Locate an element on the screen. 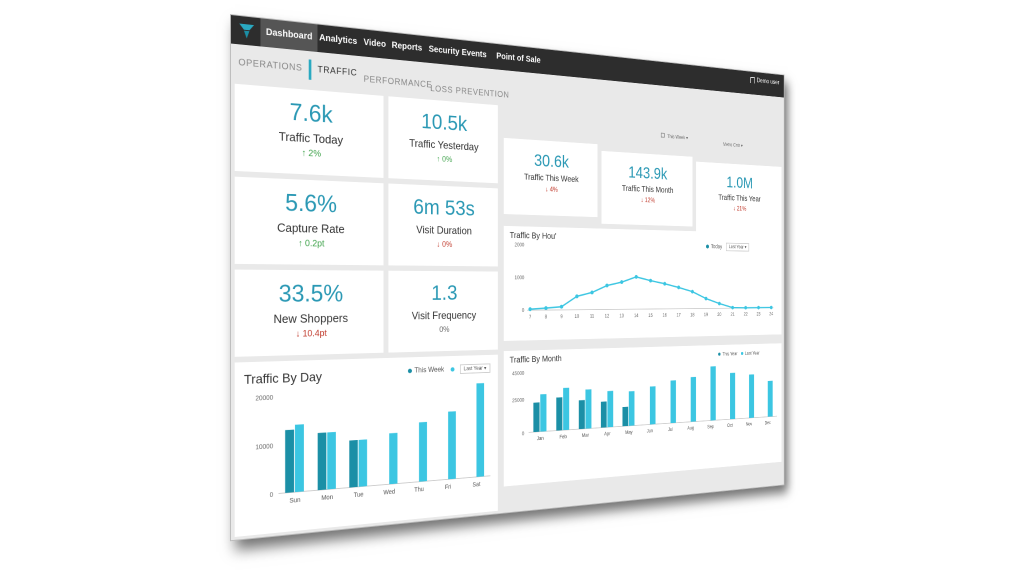  calendar-icon is located at coordinates (663, 135).